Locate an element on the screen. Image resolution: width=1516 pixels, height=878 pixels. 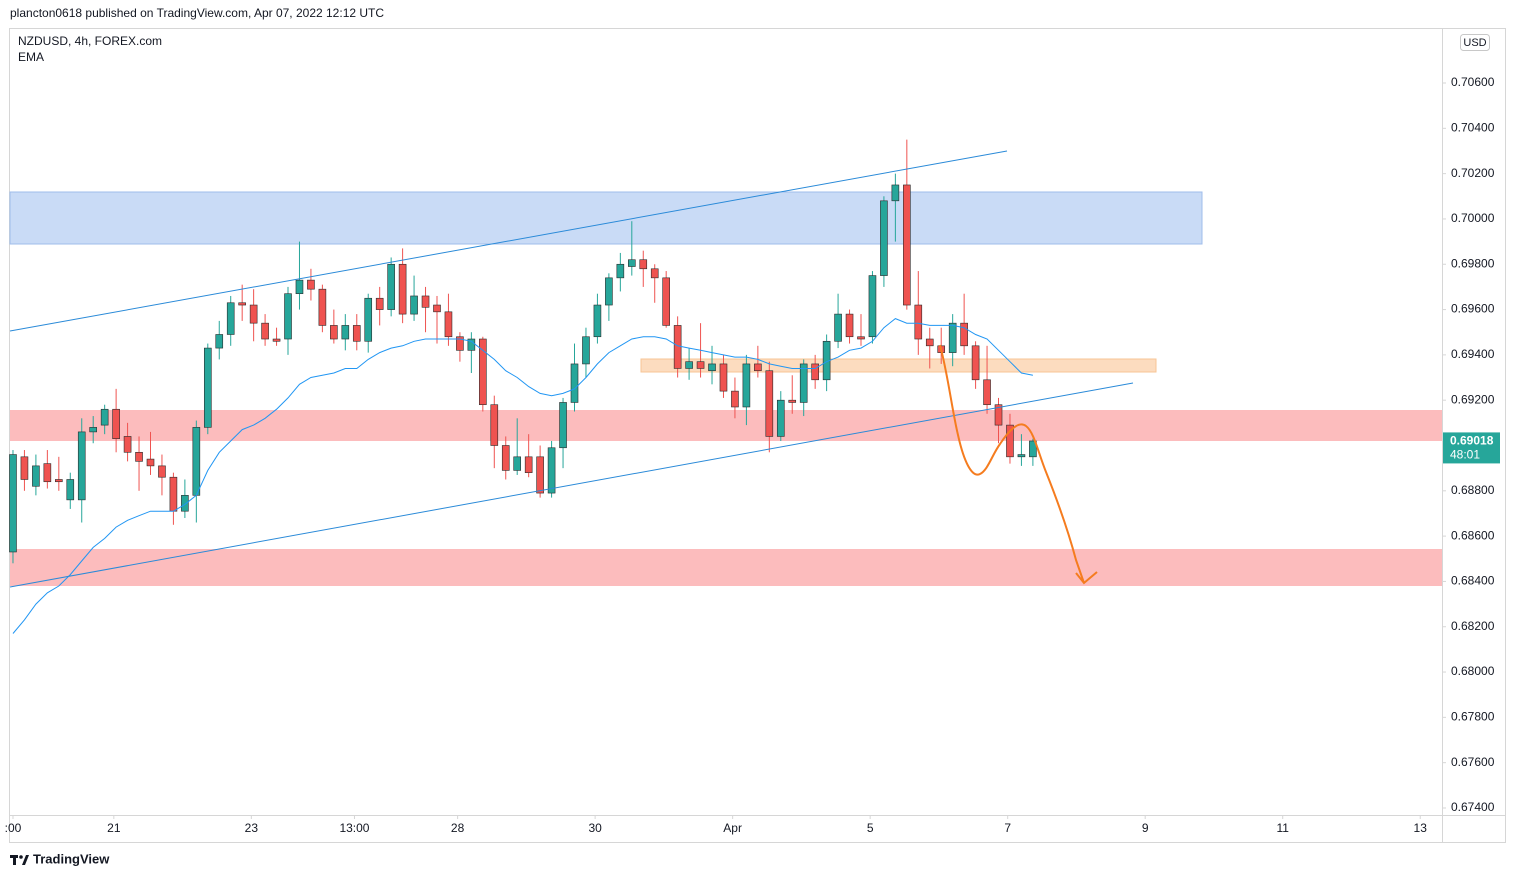
x-tick-label: 9 is located at coordinates (1145, 828).